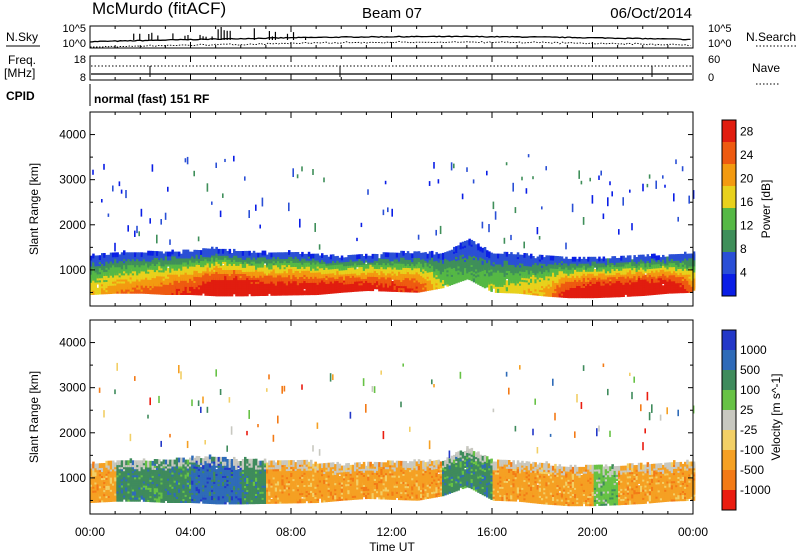 The height and width of the screenshot is (554, 800). Describe the element at coordinates (220, 33) in the screenshot. I see `nsky-spikes` at that location.